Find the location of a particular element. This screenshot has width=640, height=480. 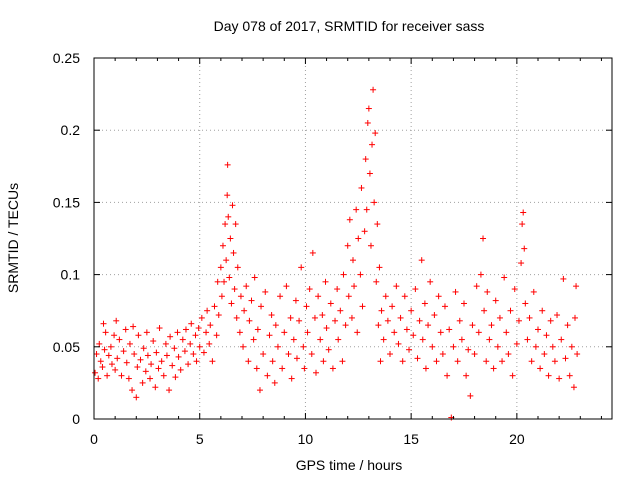

y-tick-label: 0.2 is located at coordinates (71, 130).